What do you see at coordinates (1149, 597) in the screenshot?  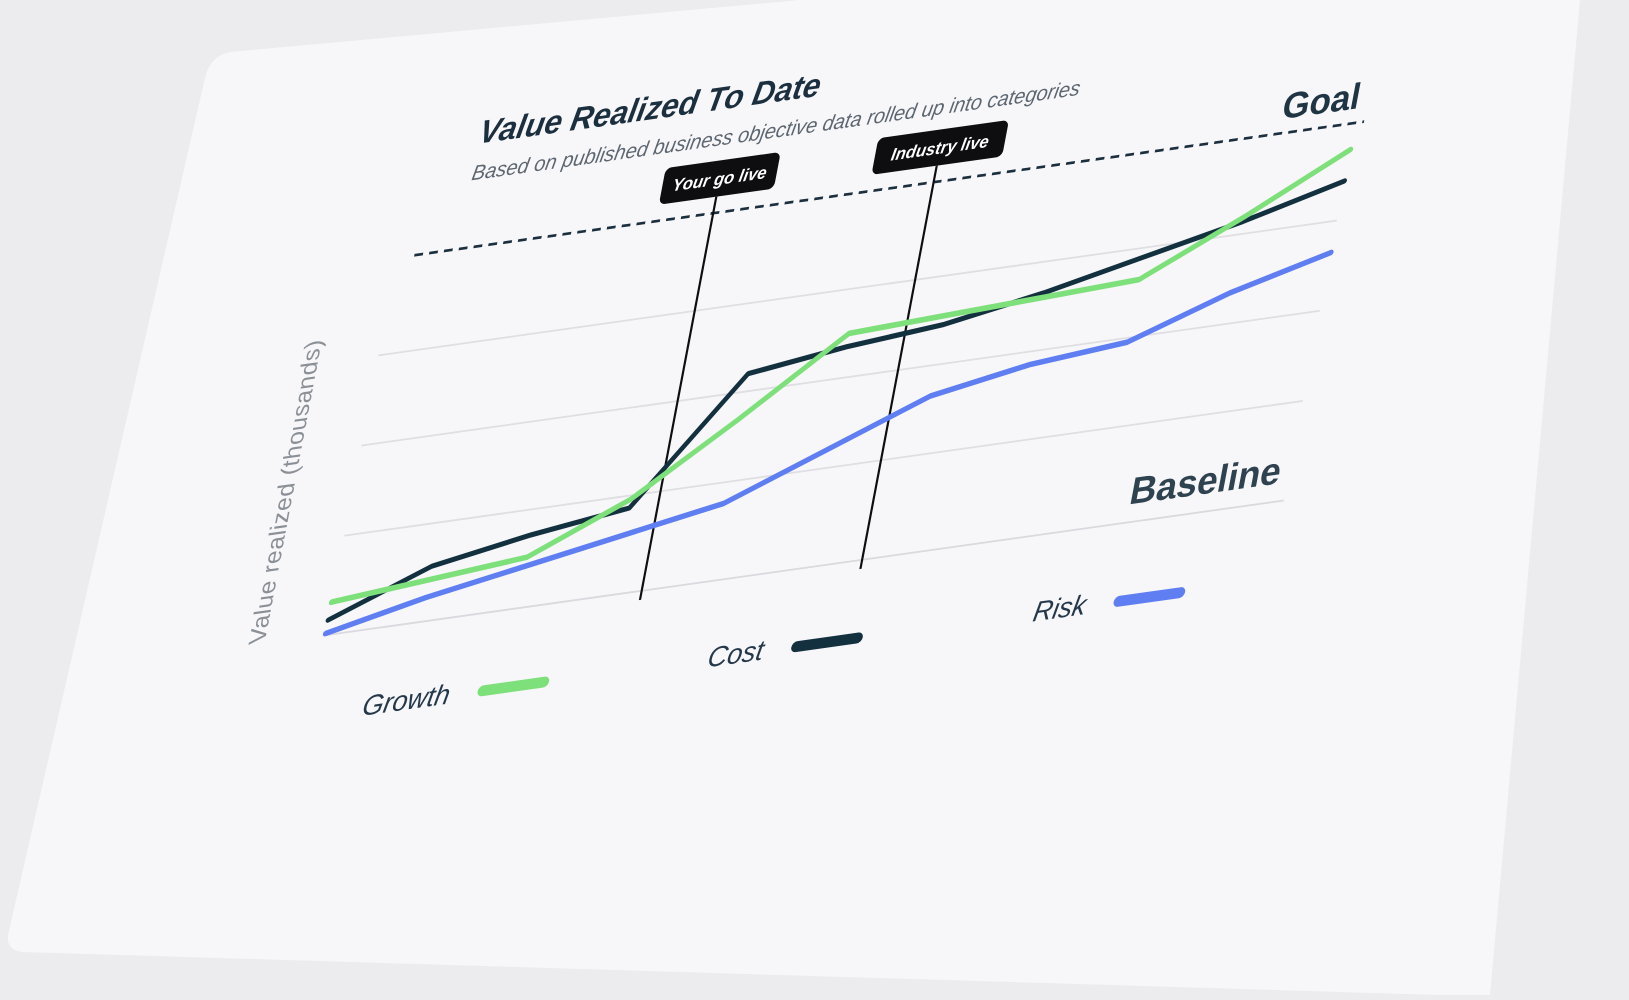 I see `legend-swatch-risk` at bounding box center [1149, 597].